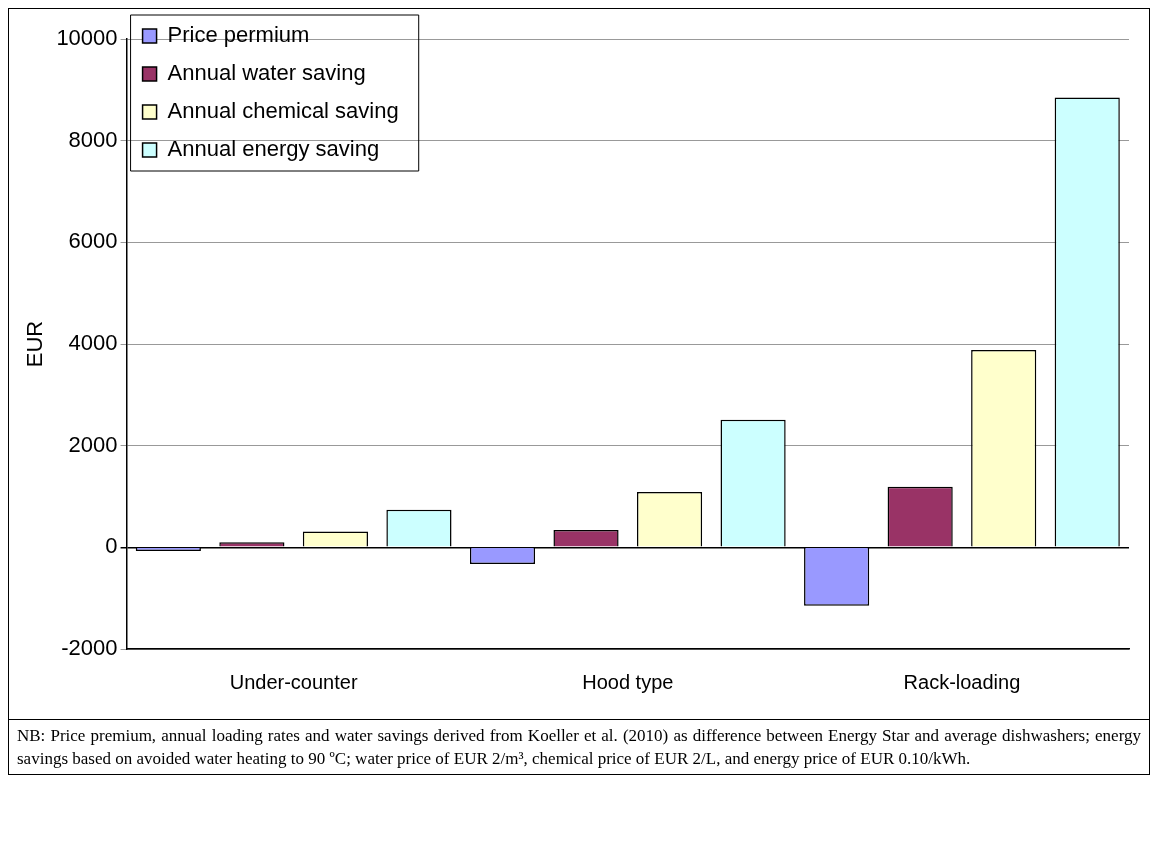 The height and width of the screenshot is (843, 1157). Describe the element at coordinates (93, 444) in the screenshot. I see `y-tick-label: 2000` at that location.